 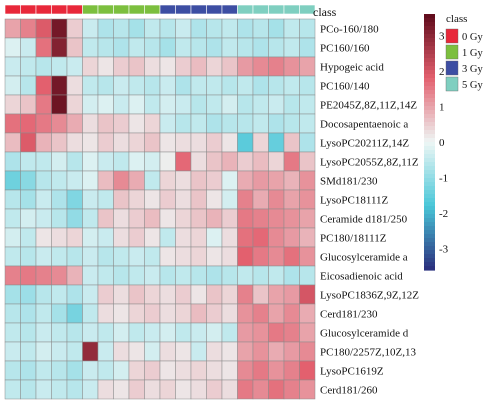 I want to click on row-label: LysoPC2055Z,8Z,11Z, so click(x=369, y=163).